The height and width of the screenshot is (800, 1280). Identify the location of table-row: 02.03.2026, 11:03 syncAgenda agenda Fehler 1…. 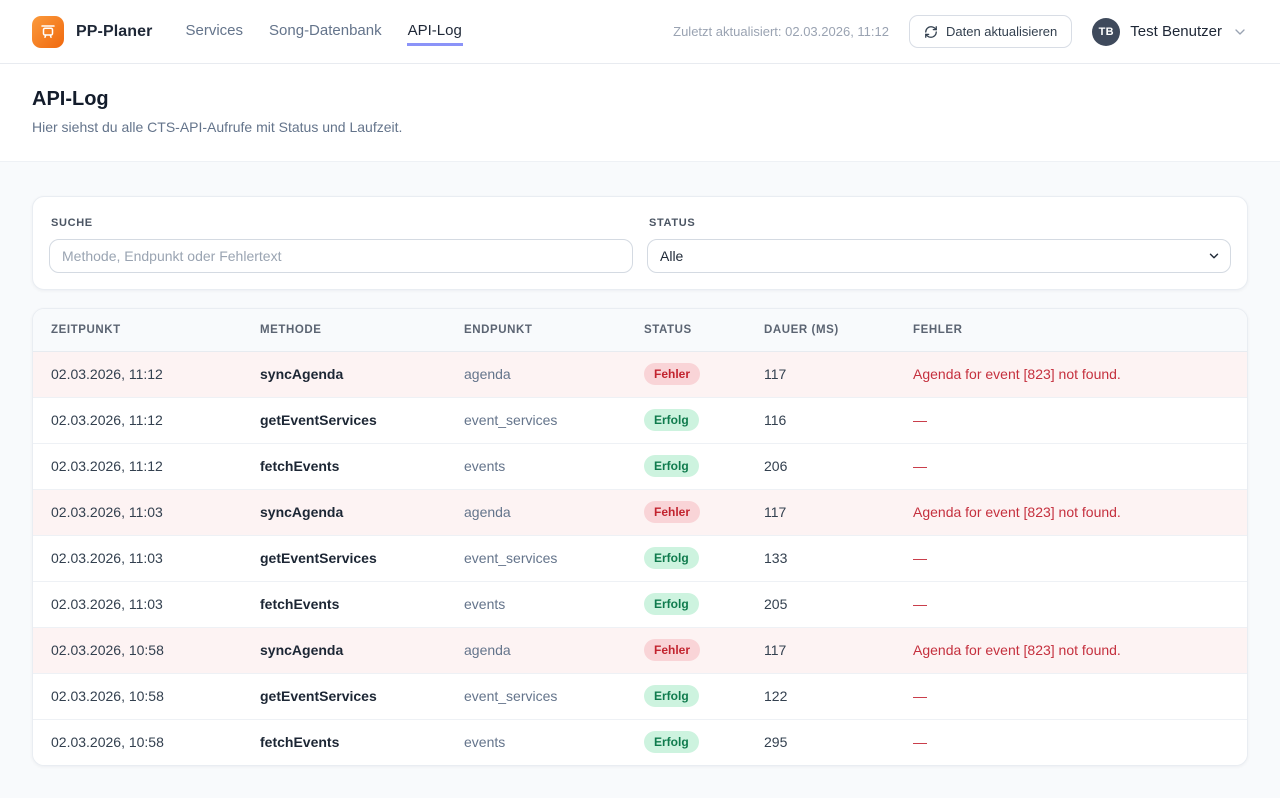
(640, 511).